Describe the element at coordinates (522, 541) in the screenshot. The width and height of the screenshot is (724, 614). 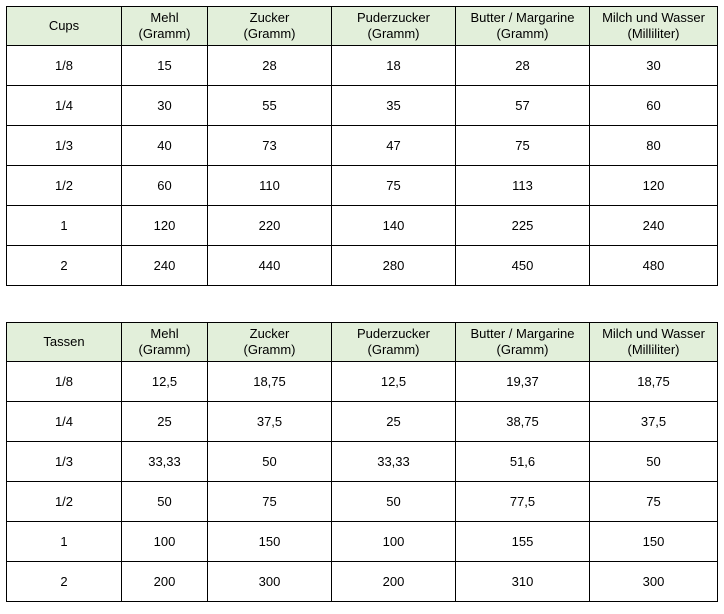
I see `table-cell: 155` at that location.